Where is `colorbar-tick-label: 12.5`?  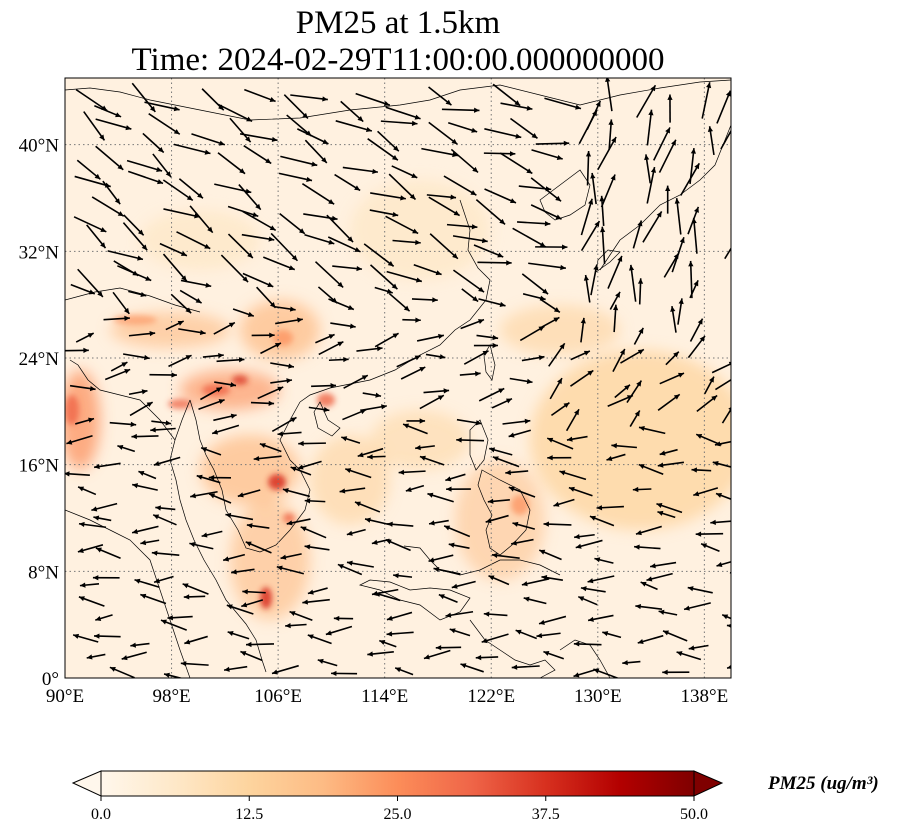 colorbar-tick-label: 12.5 is located at coordinates (249, 814).